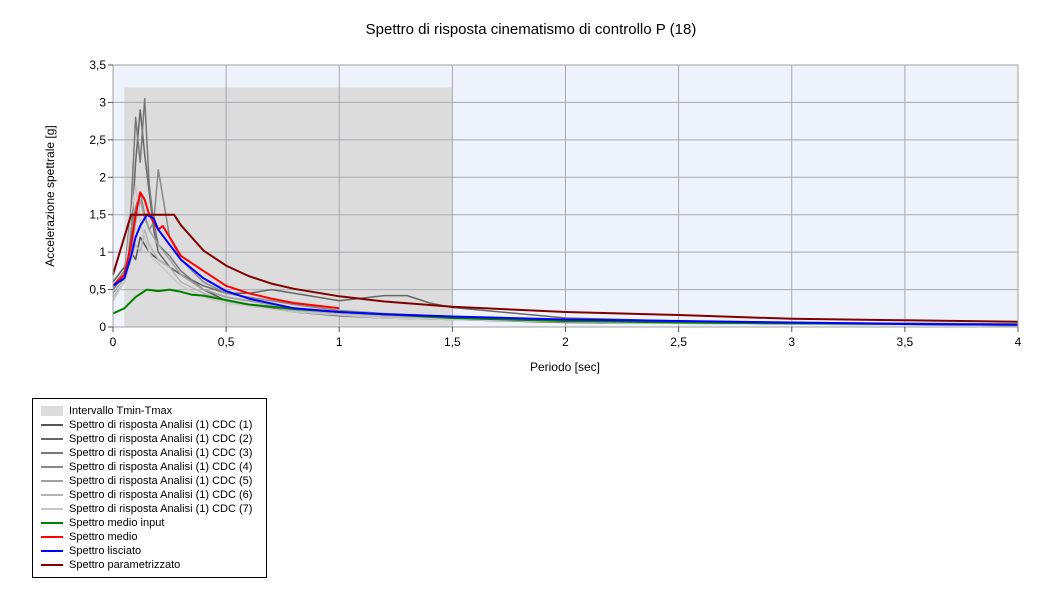 The image size is (1062, 597). I want to click on x-axis-label: Periodo [sec], so click(565, 367).